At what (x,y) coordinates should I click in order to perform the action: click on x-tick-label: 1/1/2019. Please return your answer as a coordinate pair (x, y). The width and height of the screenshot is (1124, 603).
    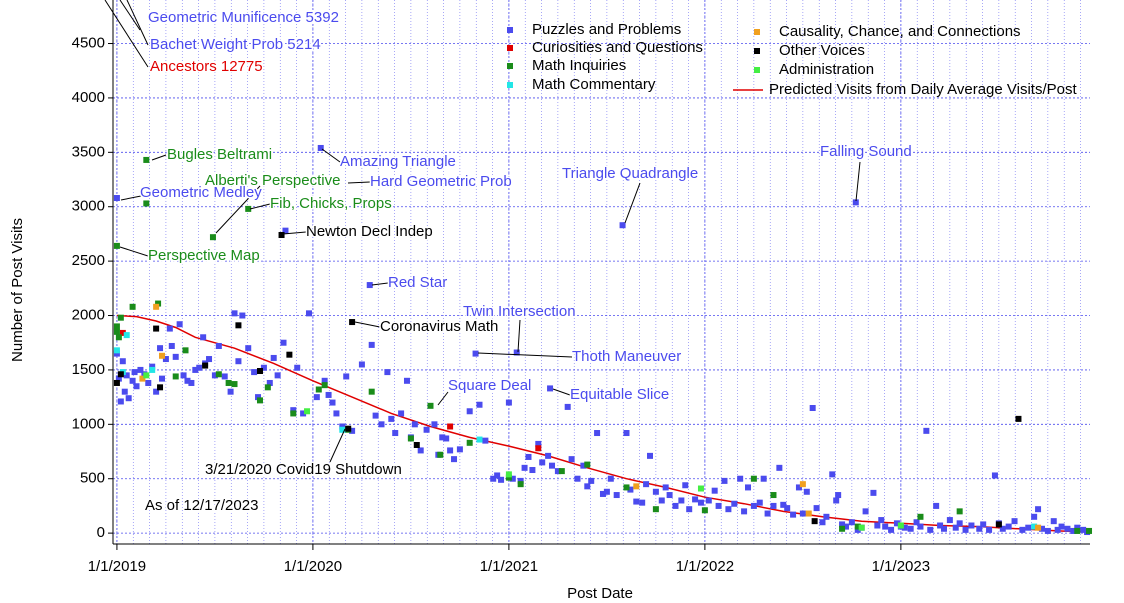
    Looking at the image, I should click on (117, 566).